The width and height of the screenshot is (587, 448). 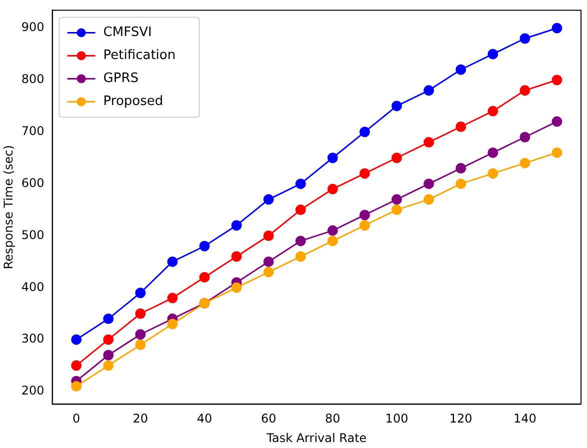 I want to click on x-tick-label: 120, so click(x=460, y=419).